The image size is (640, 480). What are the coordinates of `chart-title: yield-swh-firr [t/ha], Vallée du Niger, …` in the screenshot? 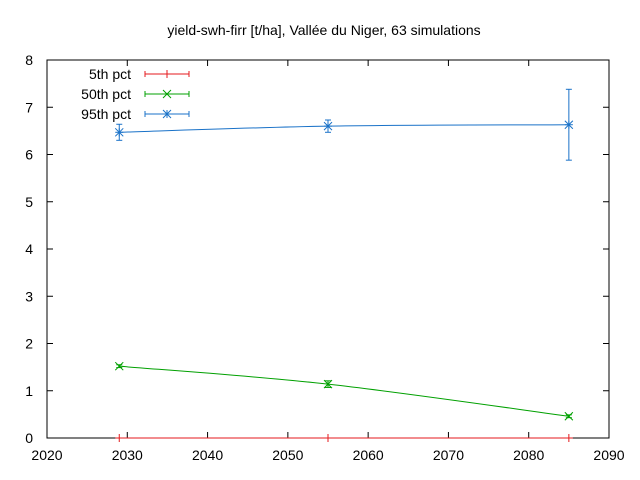 It's located at (323, 30).